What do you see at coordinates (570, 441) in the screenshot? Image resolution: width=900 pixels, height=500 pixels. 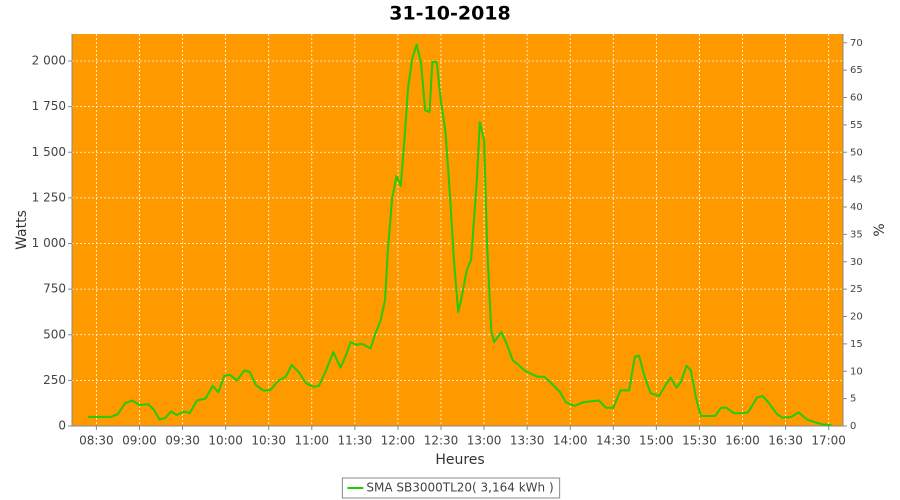 I see `x-tick-label: 14:00` at bounding box center [570, 441].